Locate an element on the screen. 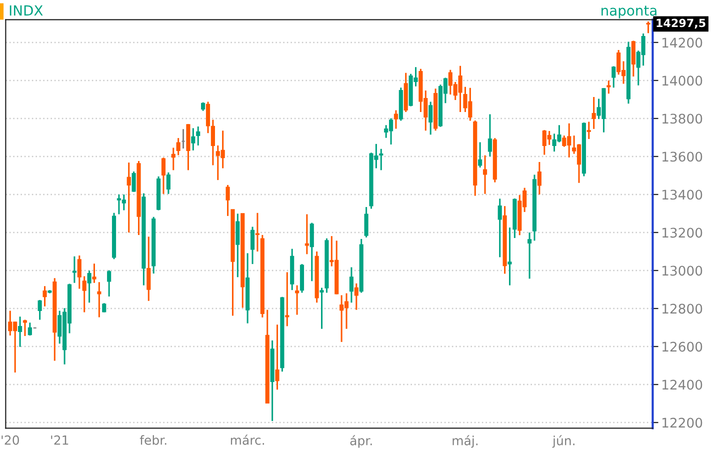  y-tick-label: 13800 is located at coordinates (682, 119).